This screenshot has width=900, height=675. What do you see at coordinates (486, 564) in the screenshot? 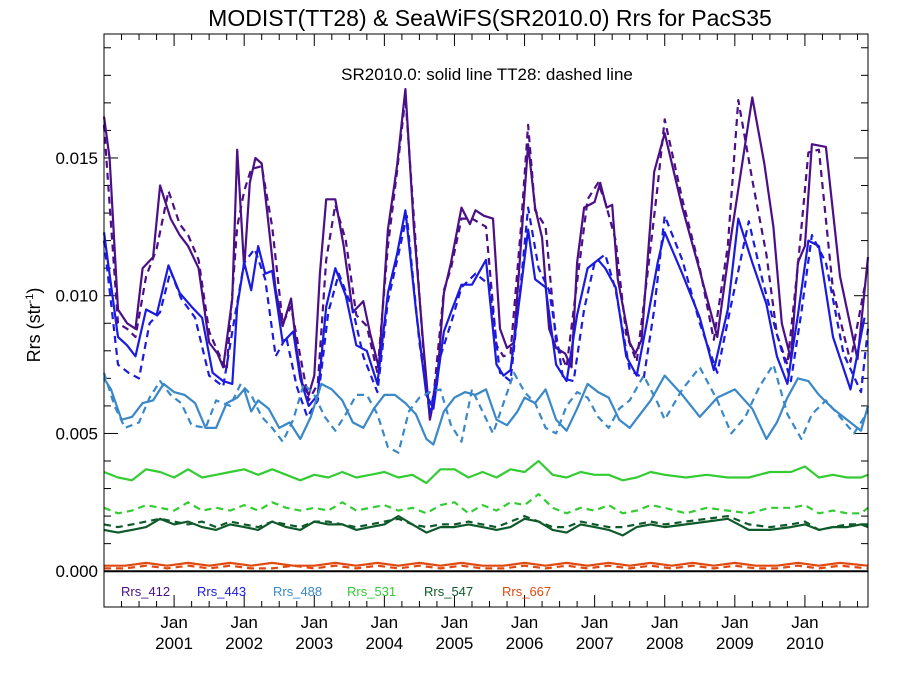
I see `series-line-rrs-667-solid` at bounding box center [486, 564].